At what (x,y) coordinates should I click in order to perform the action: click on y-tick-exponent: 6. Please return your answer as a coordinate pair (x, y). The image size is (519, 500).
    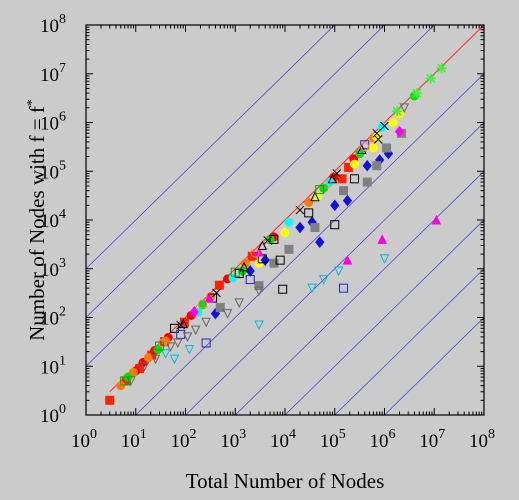
    Looking at the image, I should click on (62, 117).